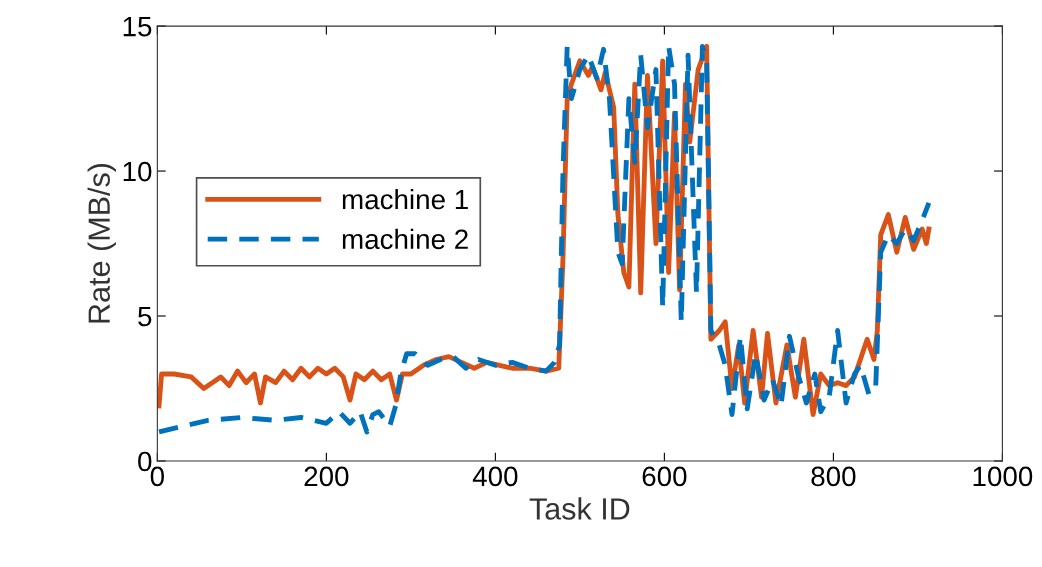 This screenshot has width=1042, height=567. I want to click on x-tick-label: 400, so click(495, 476).